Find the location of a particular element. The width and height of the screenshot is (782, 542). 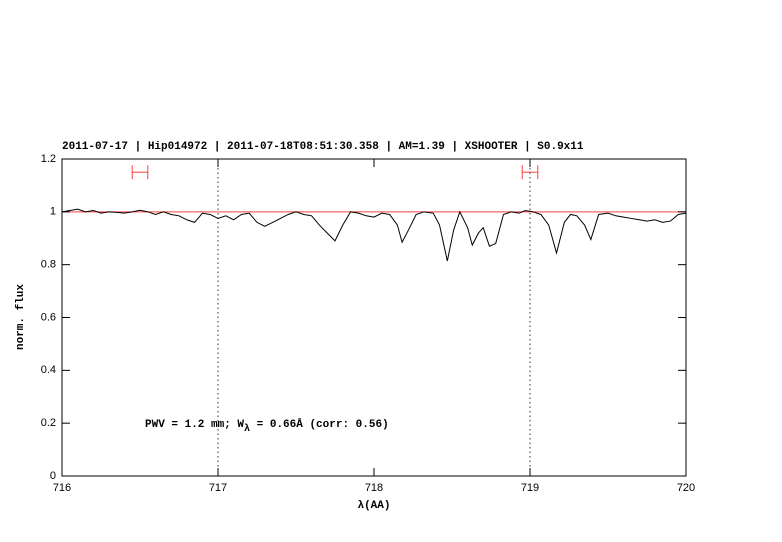

x-tick-label: 718 is located at coordinates (374, 488).